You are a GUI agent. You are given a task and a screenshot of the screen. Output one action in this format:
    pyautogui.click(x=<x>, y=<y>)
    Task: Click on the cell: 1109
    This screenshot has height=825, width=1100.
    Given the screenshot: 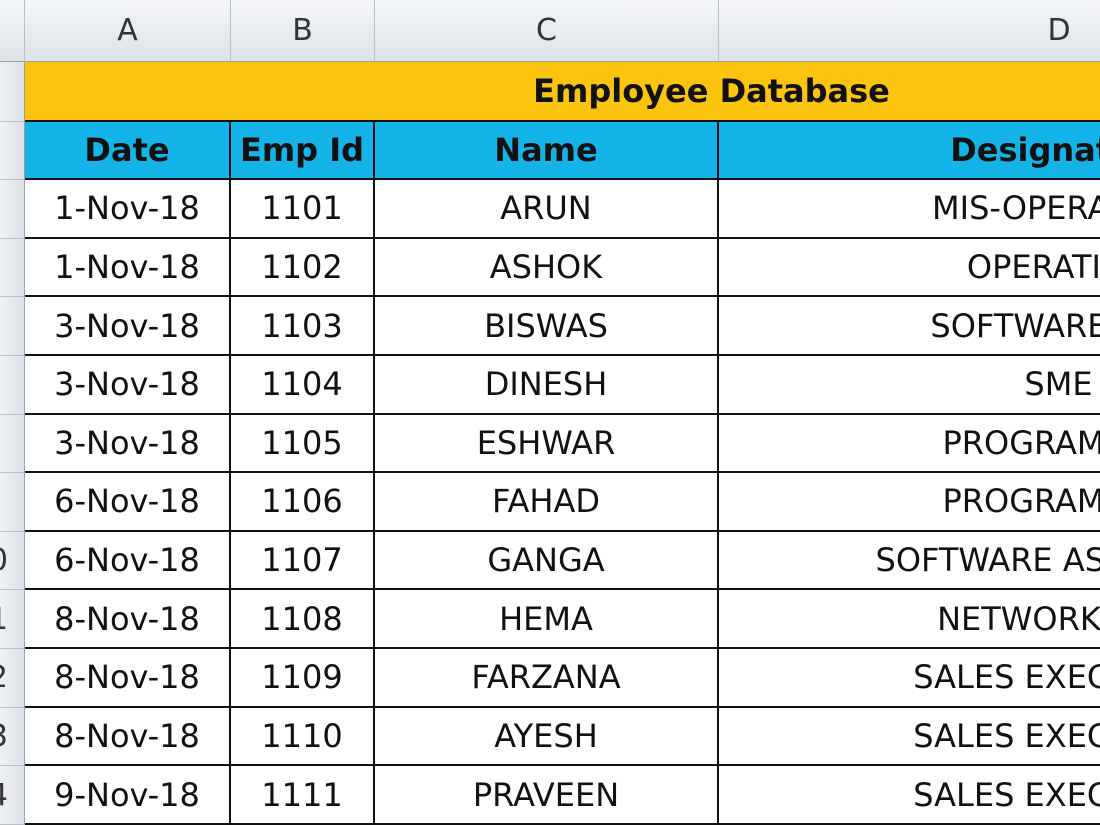 What is the action you would take?
    pyautogui.click(x=303, y=678)
    